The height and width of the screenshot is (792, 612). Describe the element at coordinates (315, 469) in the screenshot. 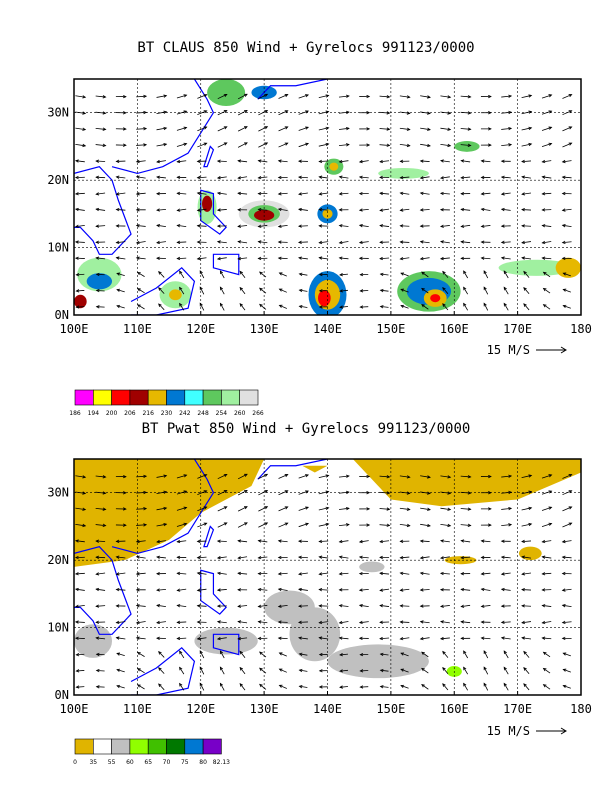

I see `pwat-region` at that location.